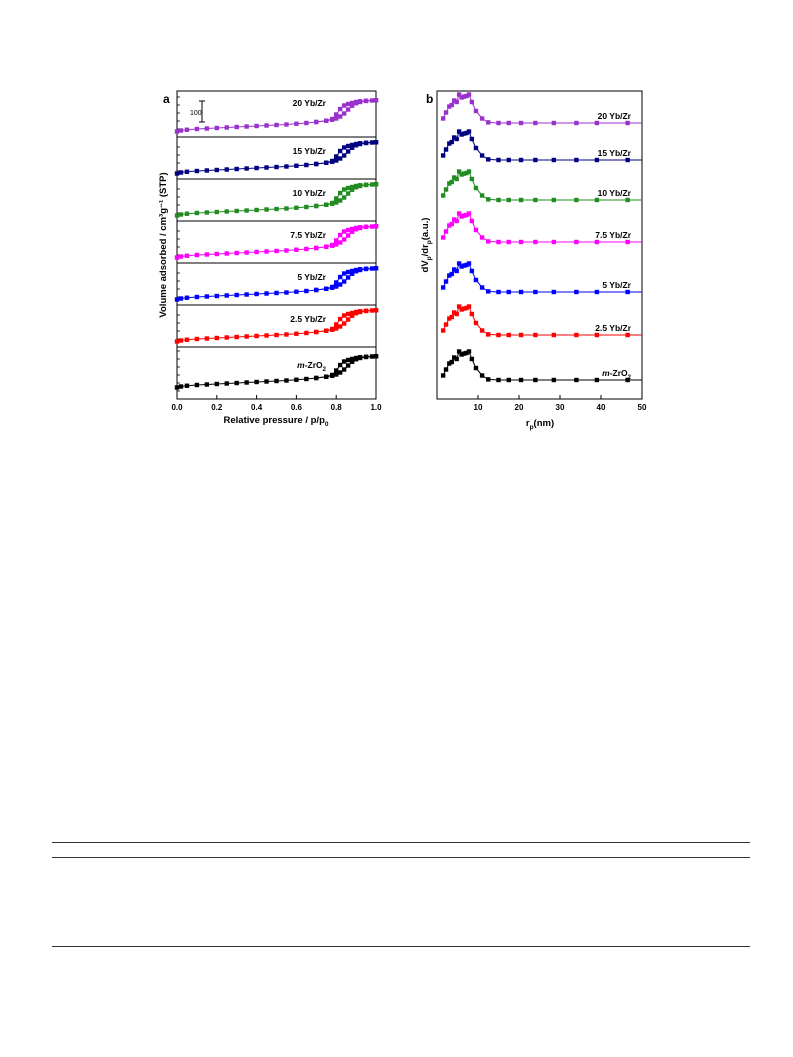 The width and height of the screenshot is (793, 1057). Describe the element at coordinates (196, 113) in the screenshot. I see `scale-bar-label: 100` at that location.